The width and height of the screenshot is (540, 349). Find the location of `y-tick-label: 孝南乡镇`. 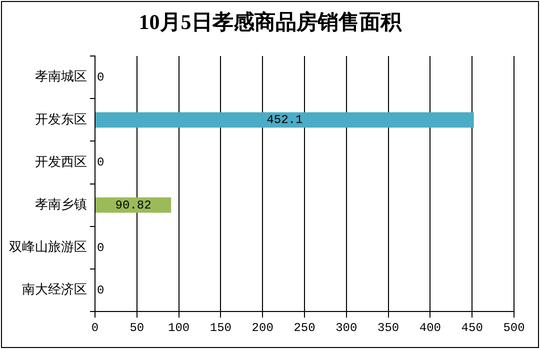

y-tick-label: 孝南乡镇 is located at coordinates (61, 204).